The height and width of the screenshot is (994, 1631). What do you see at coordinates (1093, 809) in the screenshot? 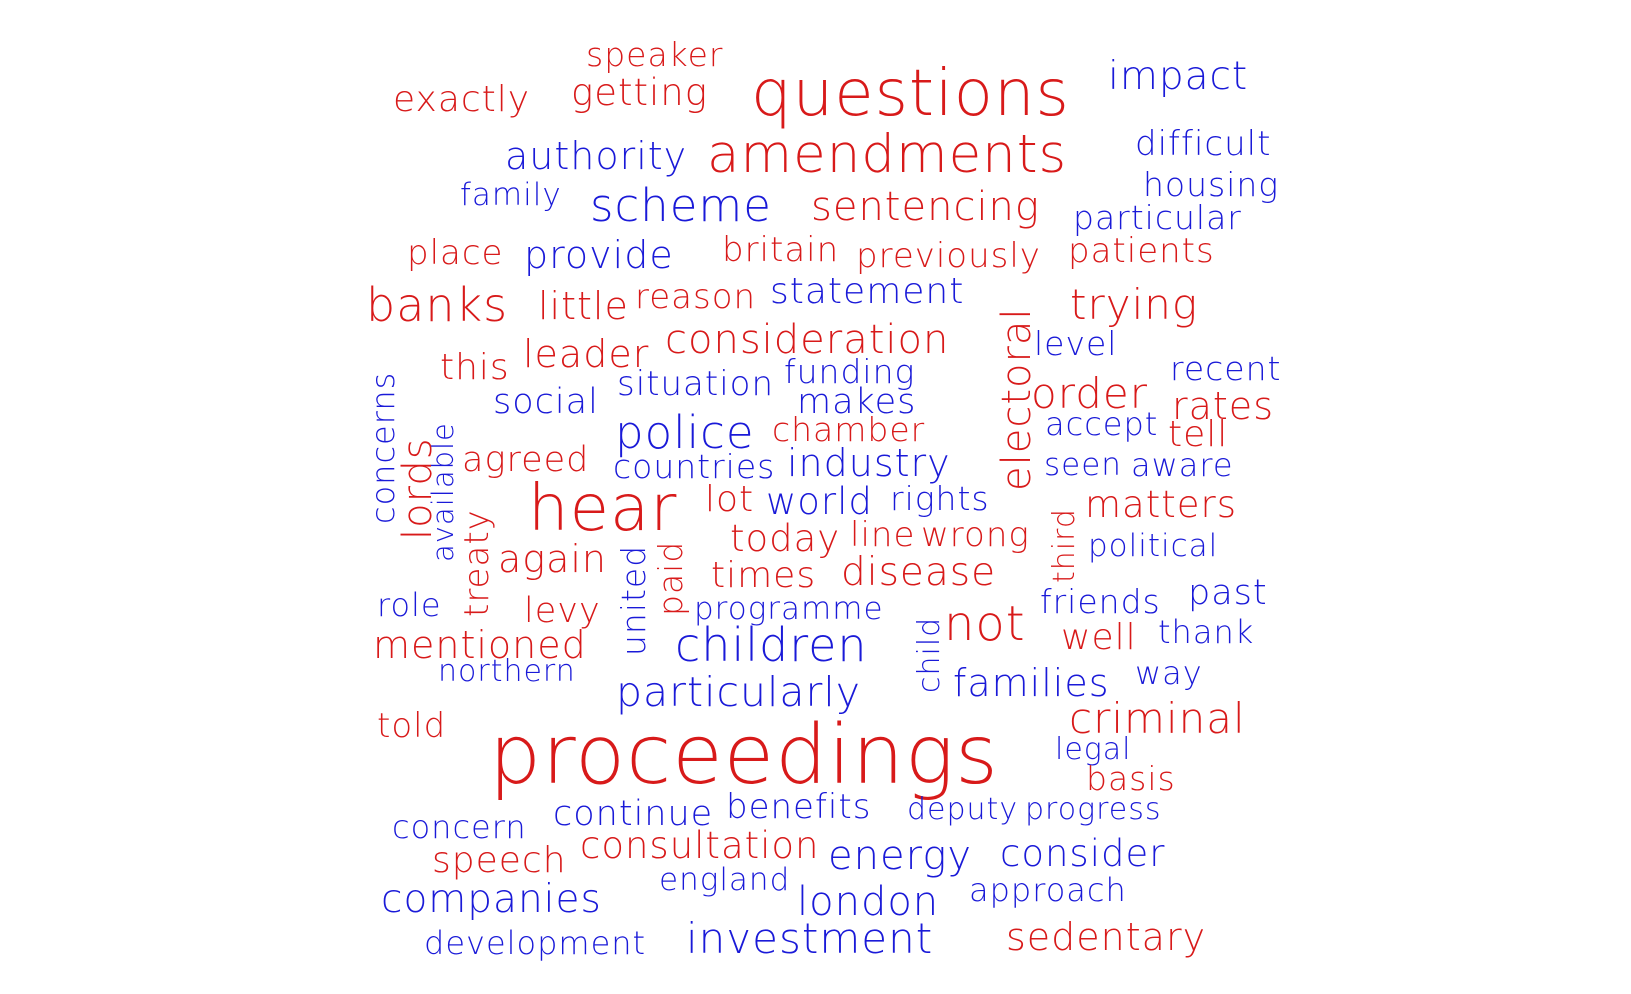
I see `word-progress: progress` at bounding box center [1093, 809].